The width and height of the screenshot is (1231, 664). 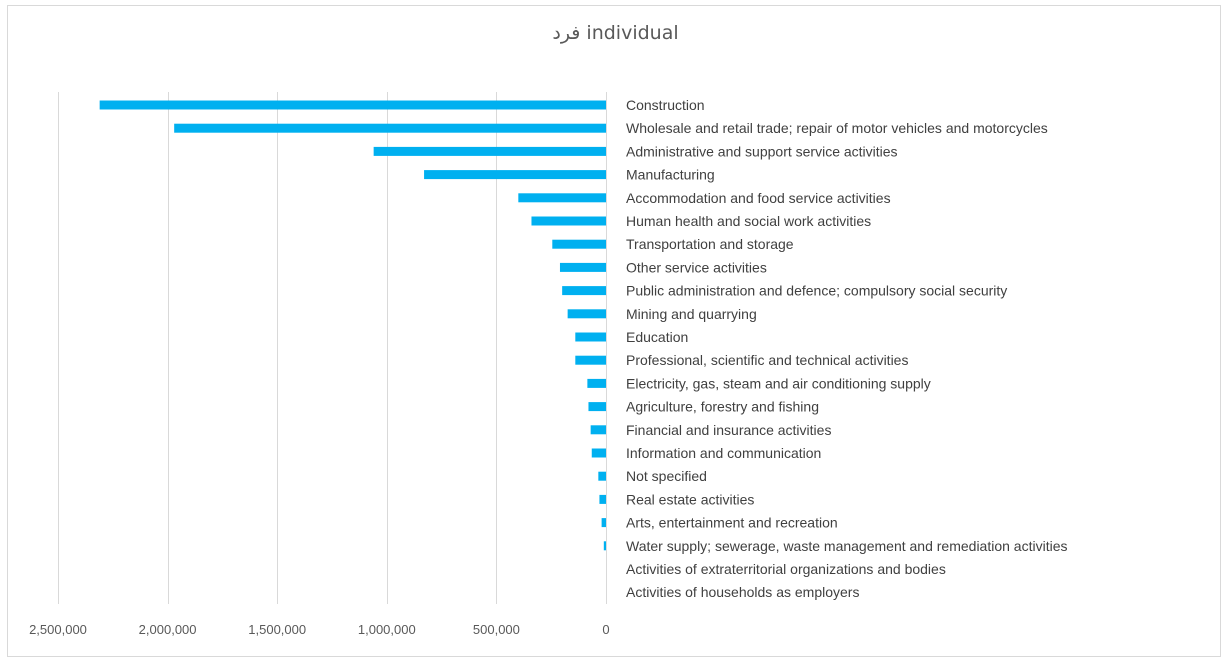 What do you see at coordinates (742, 592) in the screenshot?
I see `category-label: Activities of households as employers` at bounding box center [742, 592].